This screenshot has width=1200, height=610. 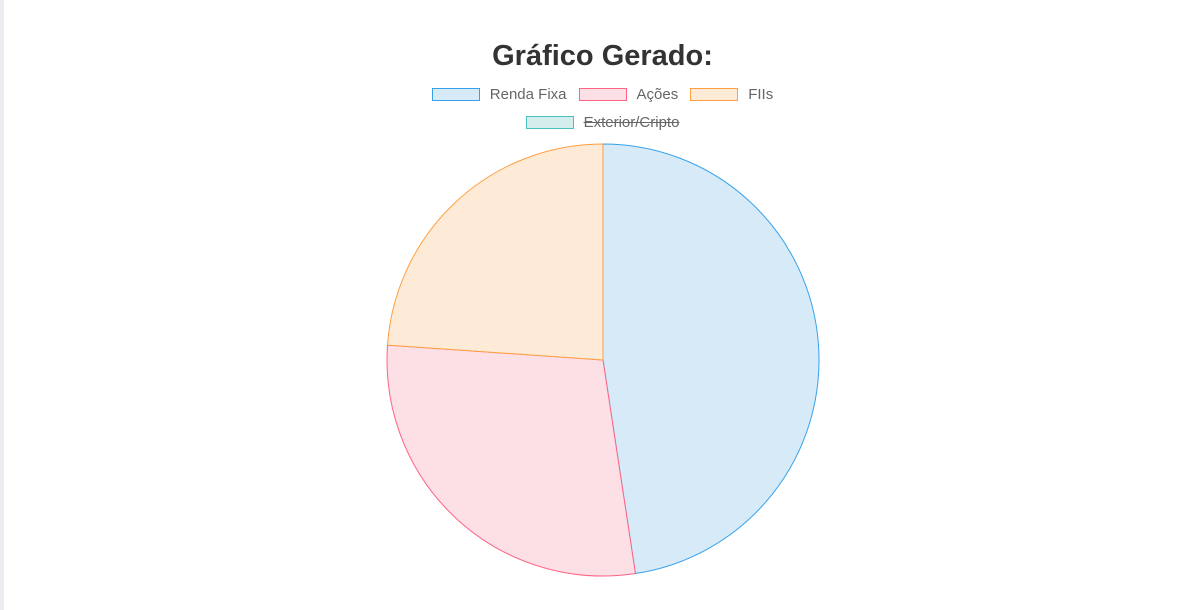 What do you see at coordinates (628, 94) in the screenshot?
I see `legend-item-acoes: Ações` at bounding box center [628, 94].